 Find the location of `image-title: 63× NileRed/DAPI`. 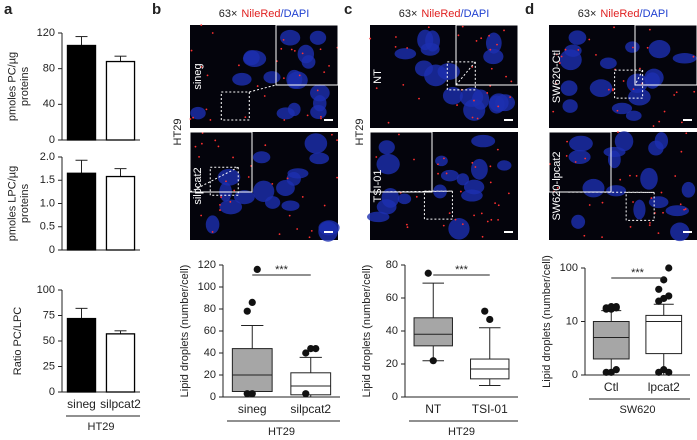

image-title: 63× NileRed/DAPI is located at coordinates (264, 14).